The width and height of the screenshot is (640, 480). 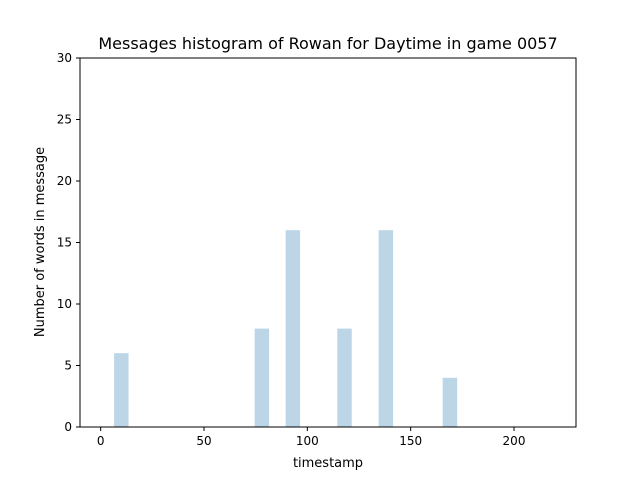 What do you see at coordinates (410, 441) in the screenshot?
I see `x-tick-label: 150` at bounding box center [410, 441].